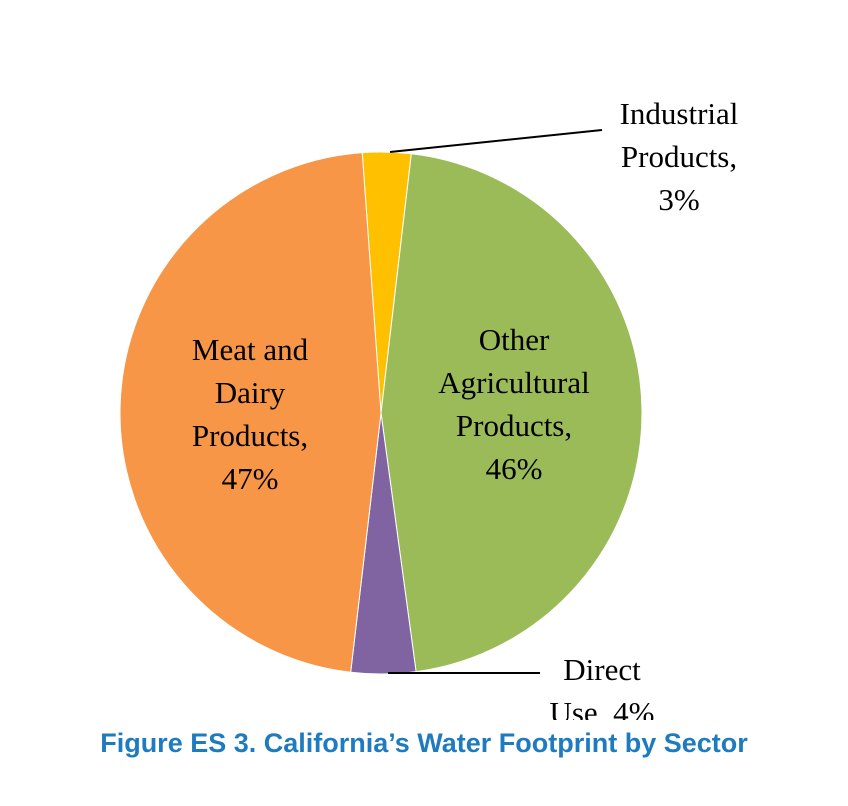 The image size is (848, 806). Describe the element at coordinates (250, 349) in the screenshot. I see `slice-label-line: Meat and` at that location.